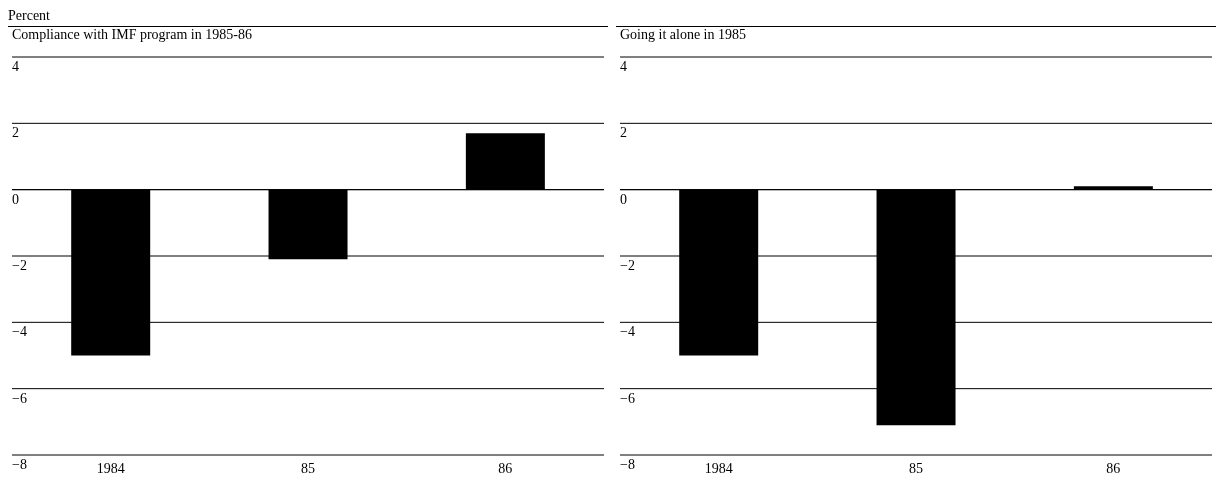 This screenshot has height=497, width=1225. Describe the element at coordinates (308, 37) in the screenshot. I see `chart-title: Compliance with IMF program in 1985-86` at that location.